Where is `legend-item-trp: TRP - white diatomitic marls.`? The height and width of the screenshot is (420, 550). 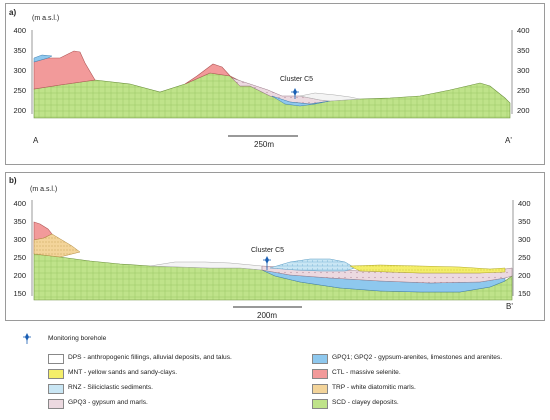 legend-item-trp: TRP - white diatomitic marls. is located at coordinates (374, 387).